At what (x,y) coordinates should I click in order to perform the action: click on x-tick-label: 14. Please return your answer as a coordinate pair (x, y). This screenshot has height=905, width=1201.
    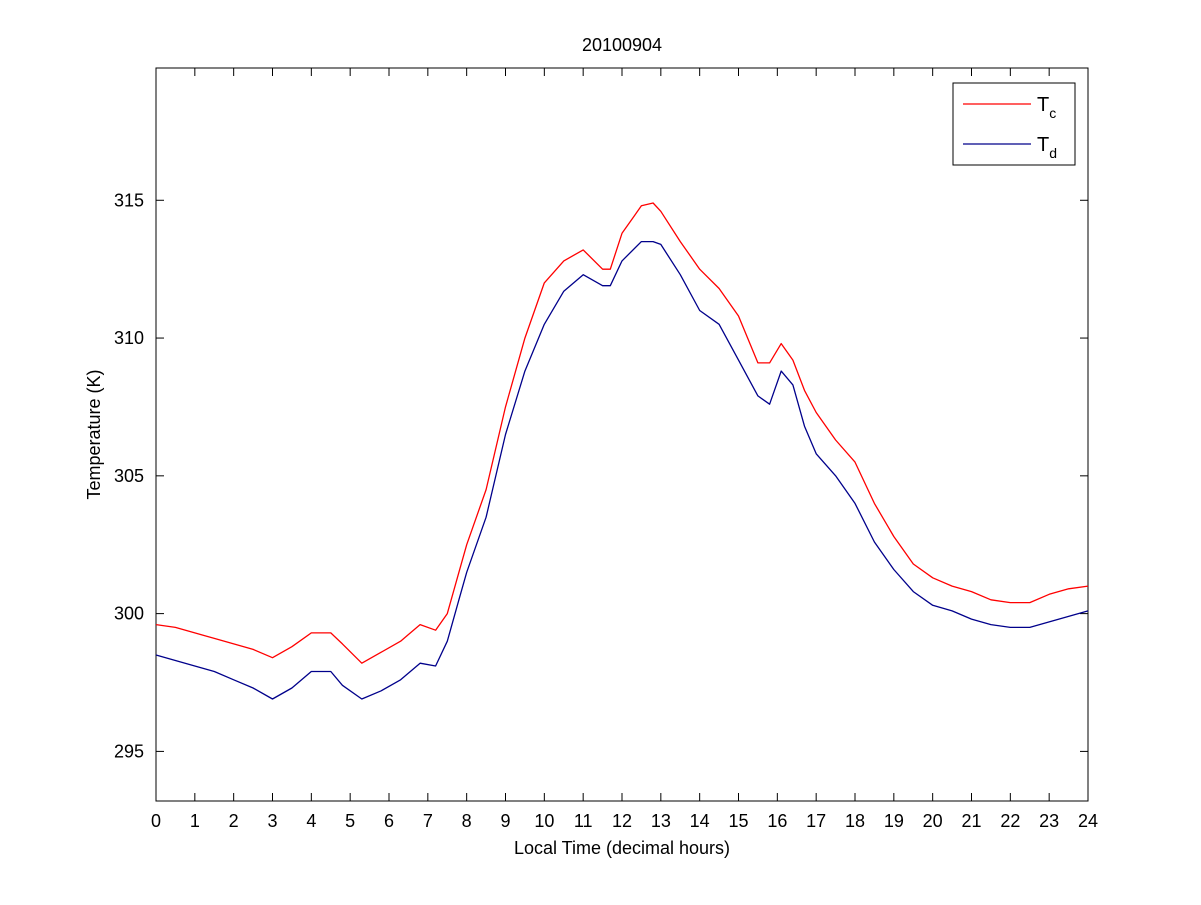
    Looking at the image, I should click on (700, 821).